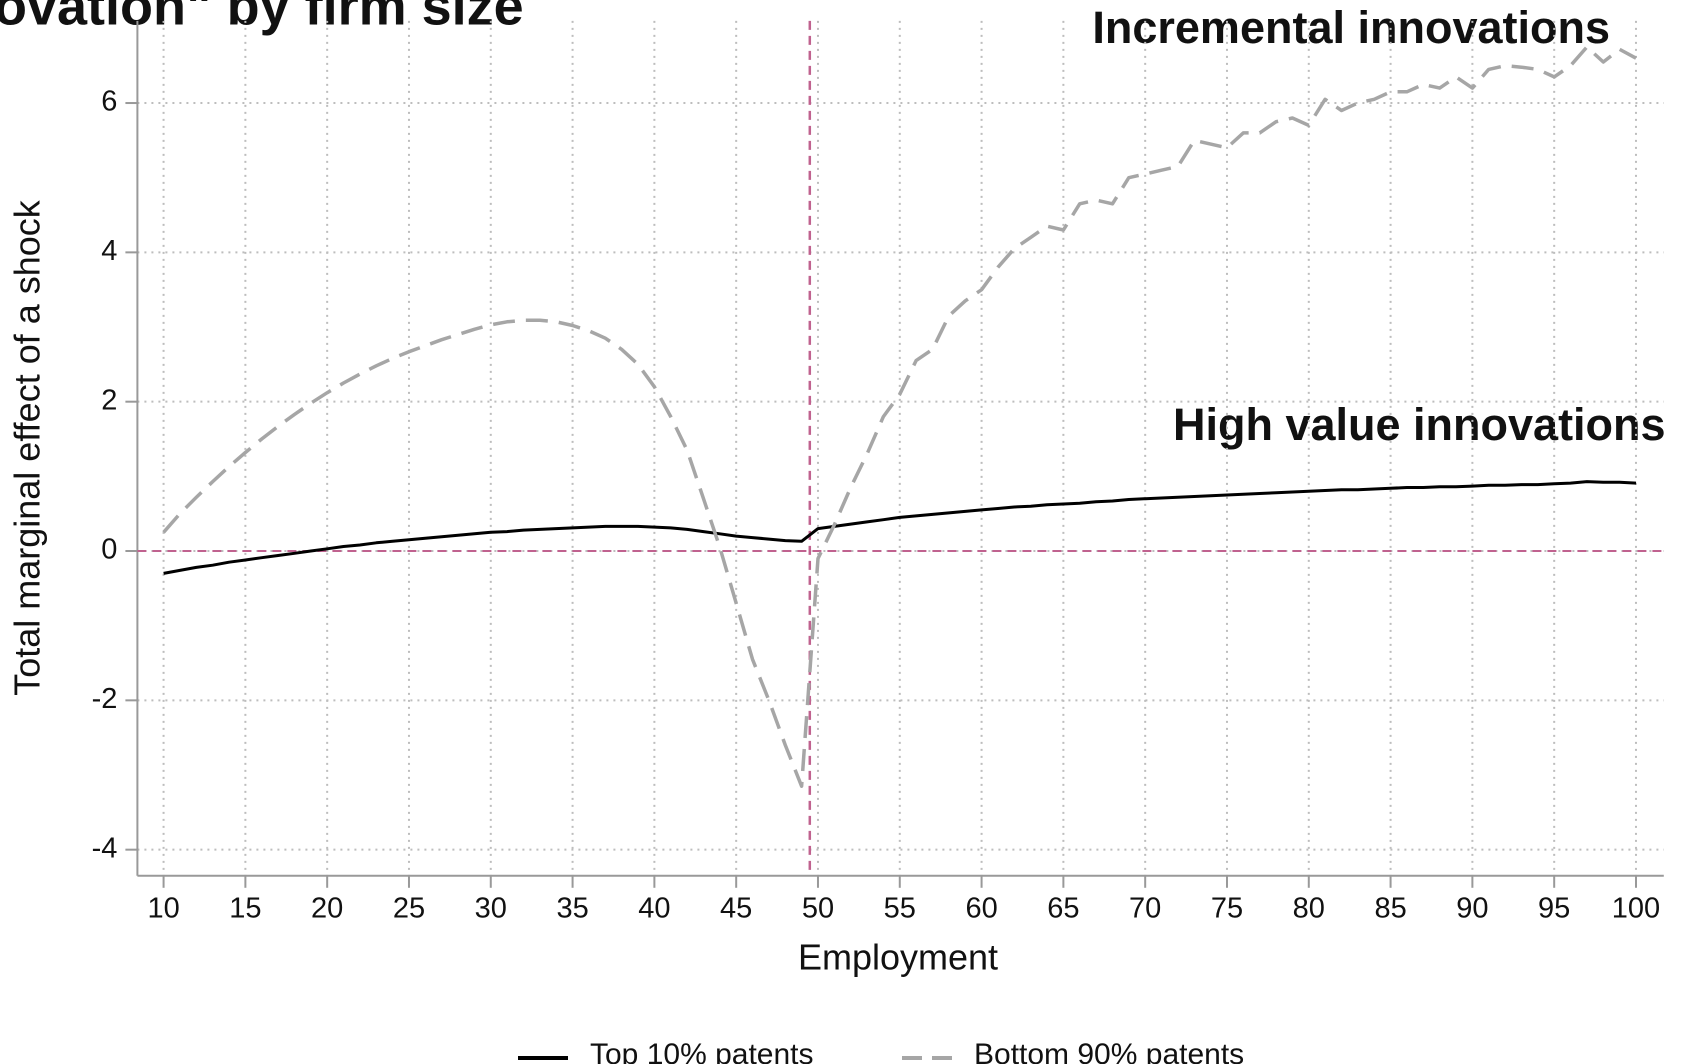 This screenshot has width=1702, height=1064. Describe the element at coordinates (818, 908) in the screenshot. I see `x-tick-label: 50` at that location.